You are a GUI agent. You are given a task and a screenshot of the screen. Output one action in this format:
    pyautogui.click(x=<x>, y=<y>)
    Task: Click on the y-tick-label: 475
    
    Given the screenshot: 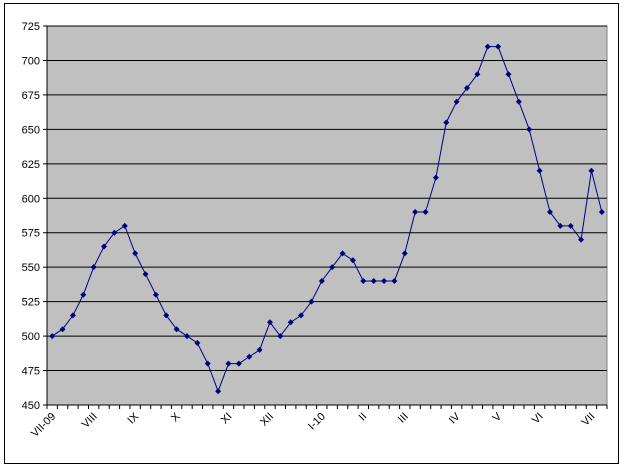 What is the action you would take?
    pyautogui.click(x=31, y=372)
    